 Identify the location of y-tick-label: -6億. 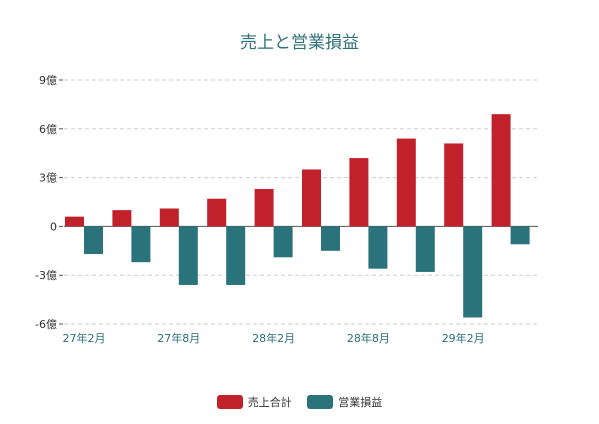
(46, 324).